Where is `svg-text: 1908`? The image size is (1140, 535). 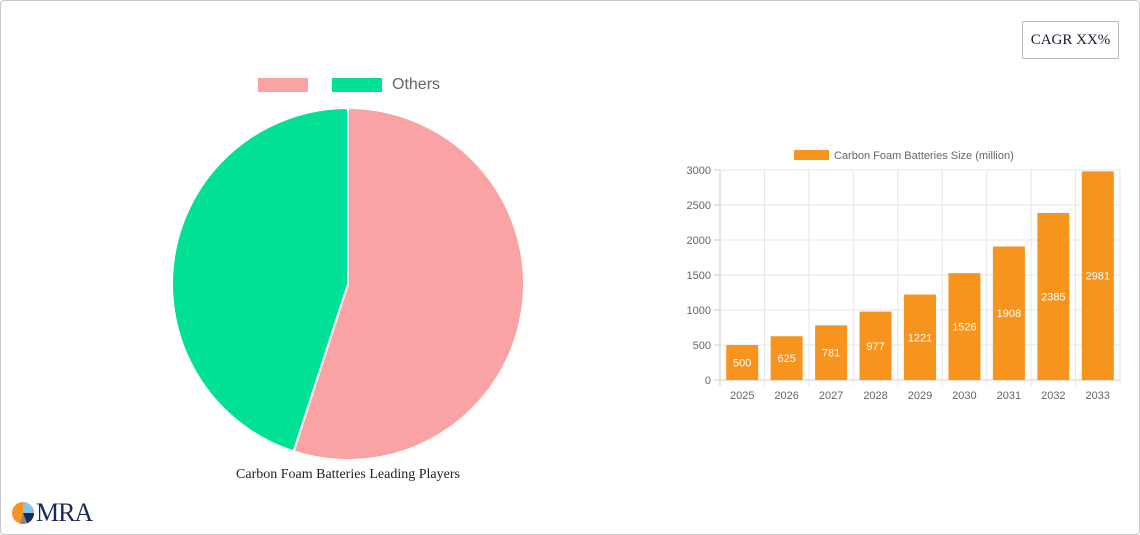 svg-text: 1908 is located at coordinates (1009, 314).